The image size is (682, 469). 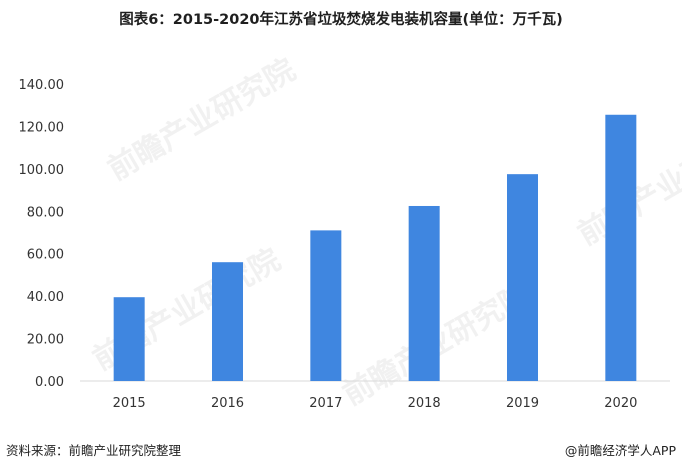 I want to click on bar-2016, so click(x=227, y=321).